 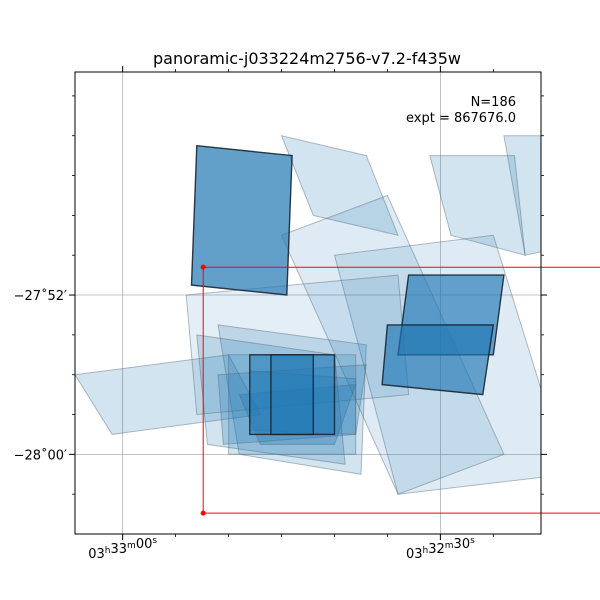 I want to click on x-tick-label: 03h33m00s, so click(x=122, y=549).